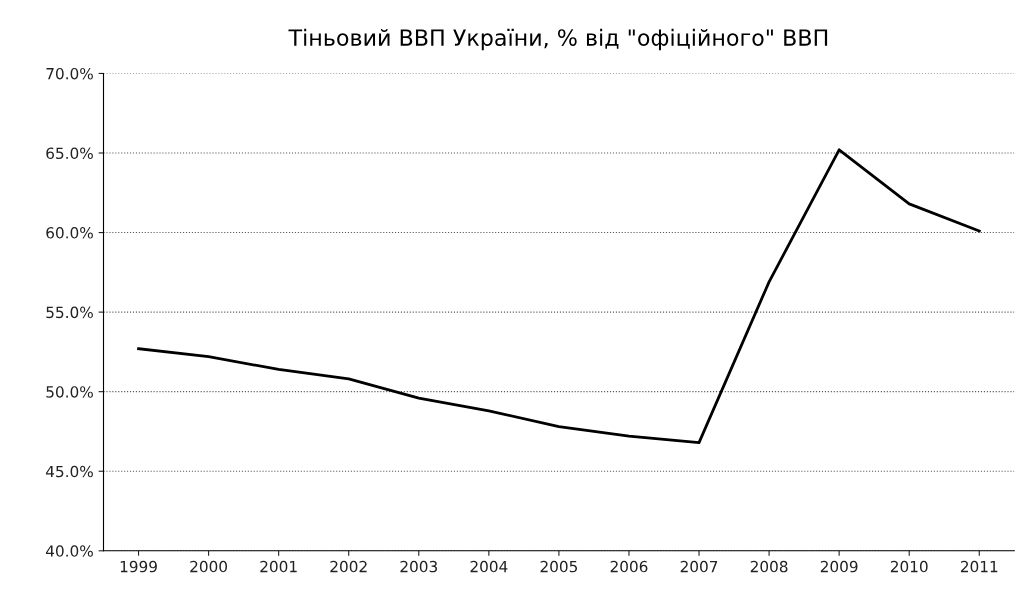  Describe the element at coordinates (909, 566) in the screenshot. I see `x-tick-label: 2010` at that location.